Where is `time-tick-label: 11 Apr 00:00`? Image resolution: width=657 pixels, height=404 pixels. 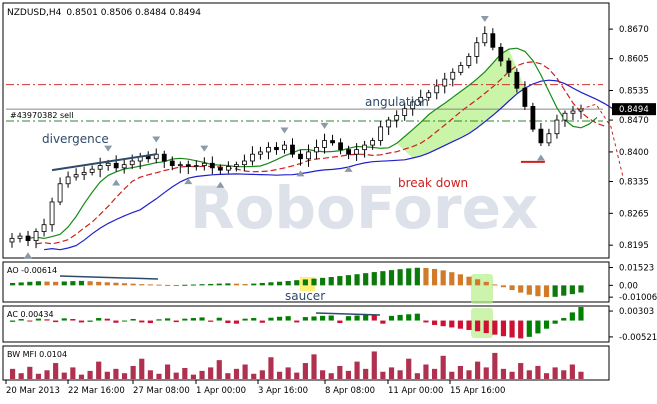 time-tick-label: 11 Apr 00:00 is located at coordinates (415, 391).